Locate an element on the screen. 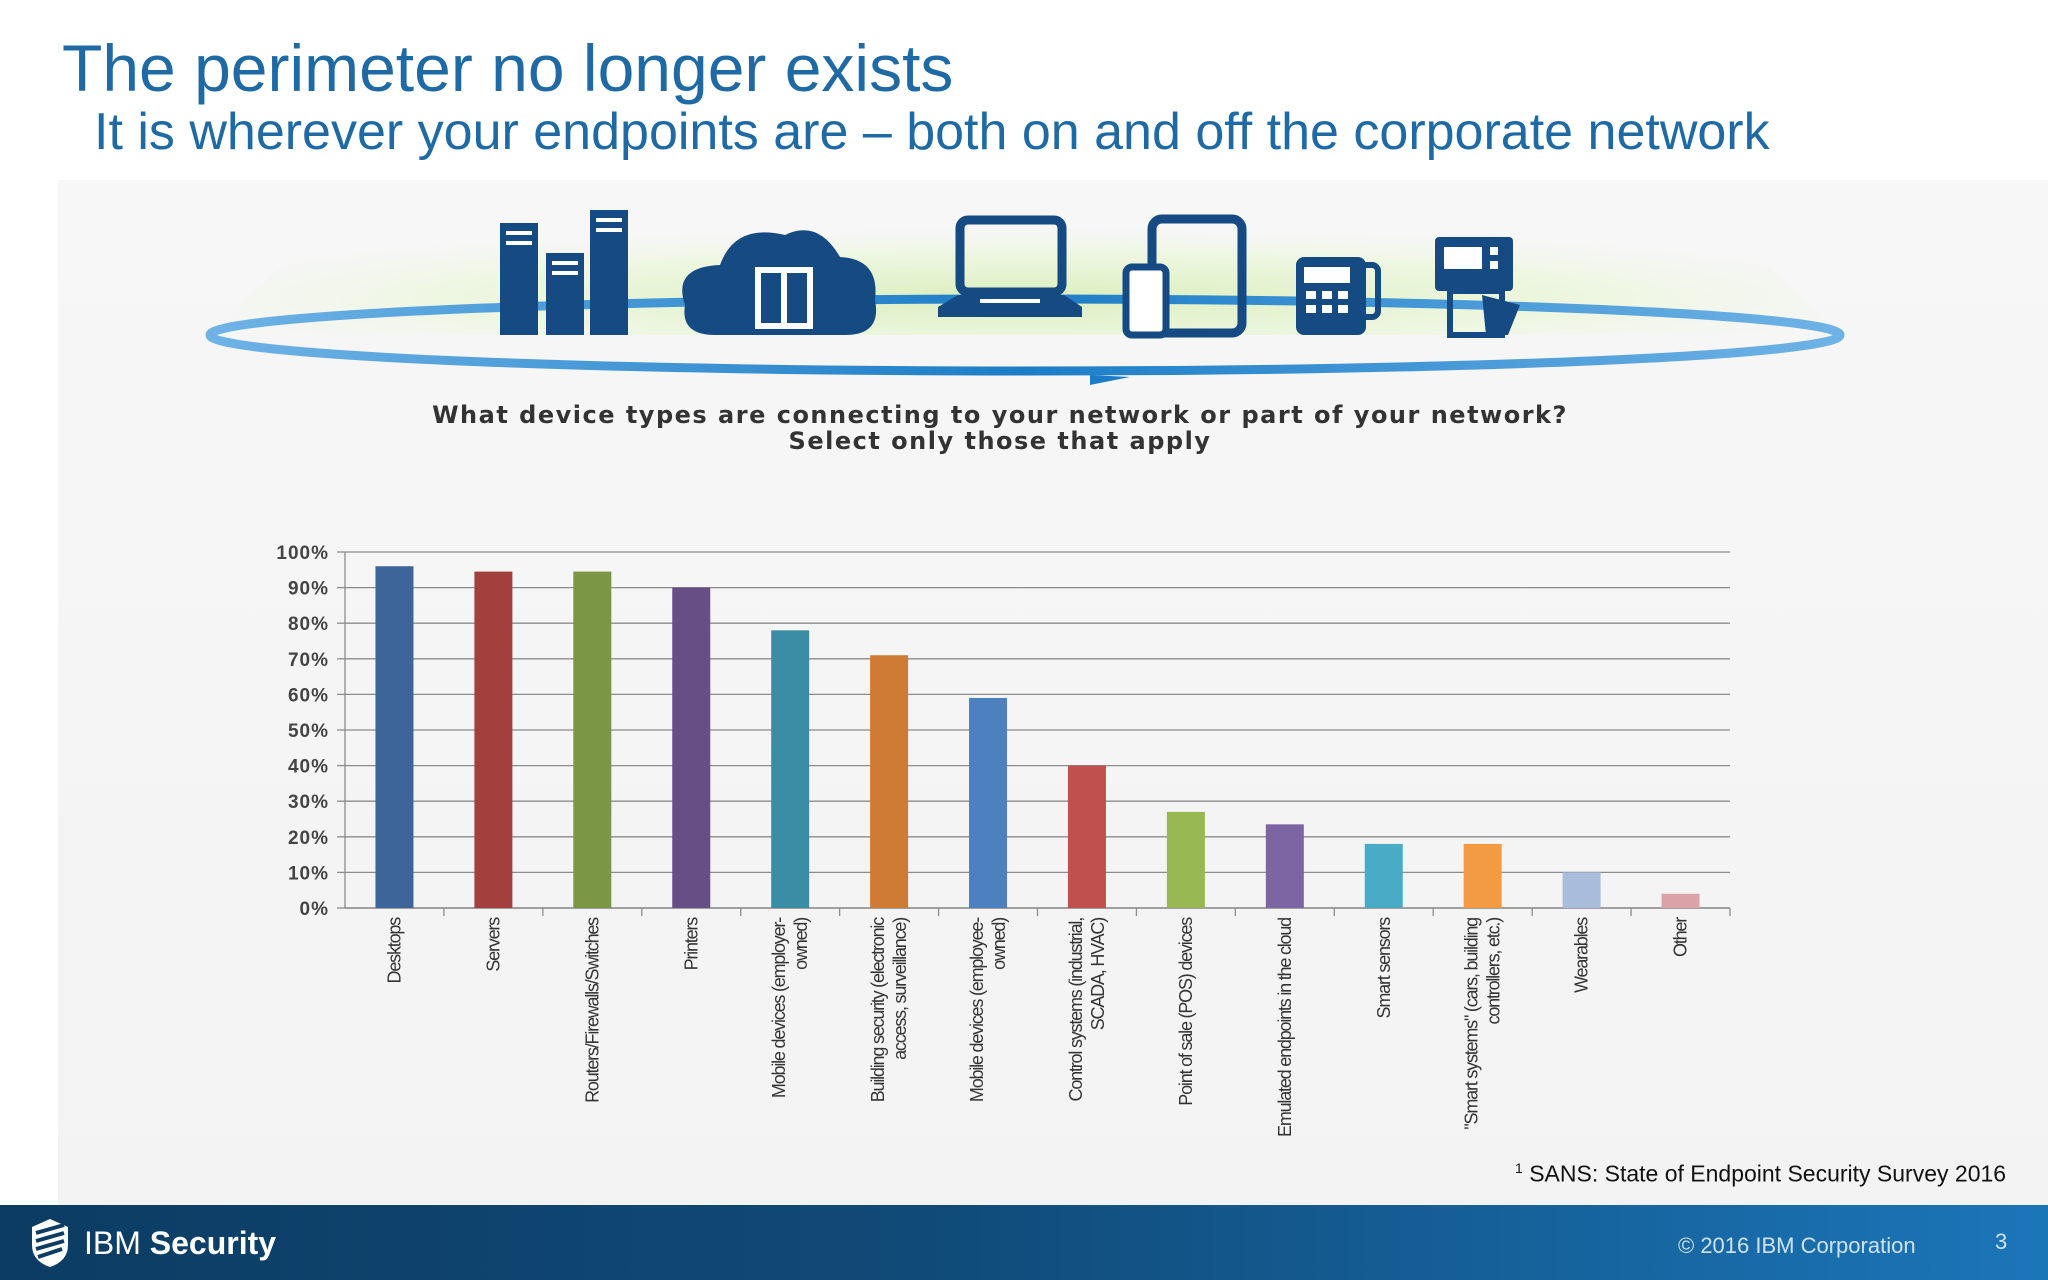  device-banner is located at coordinates (1025, 297).